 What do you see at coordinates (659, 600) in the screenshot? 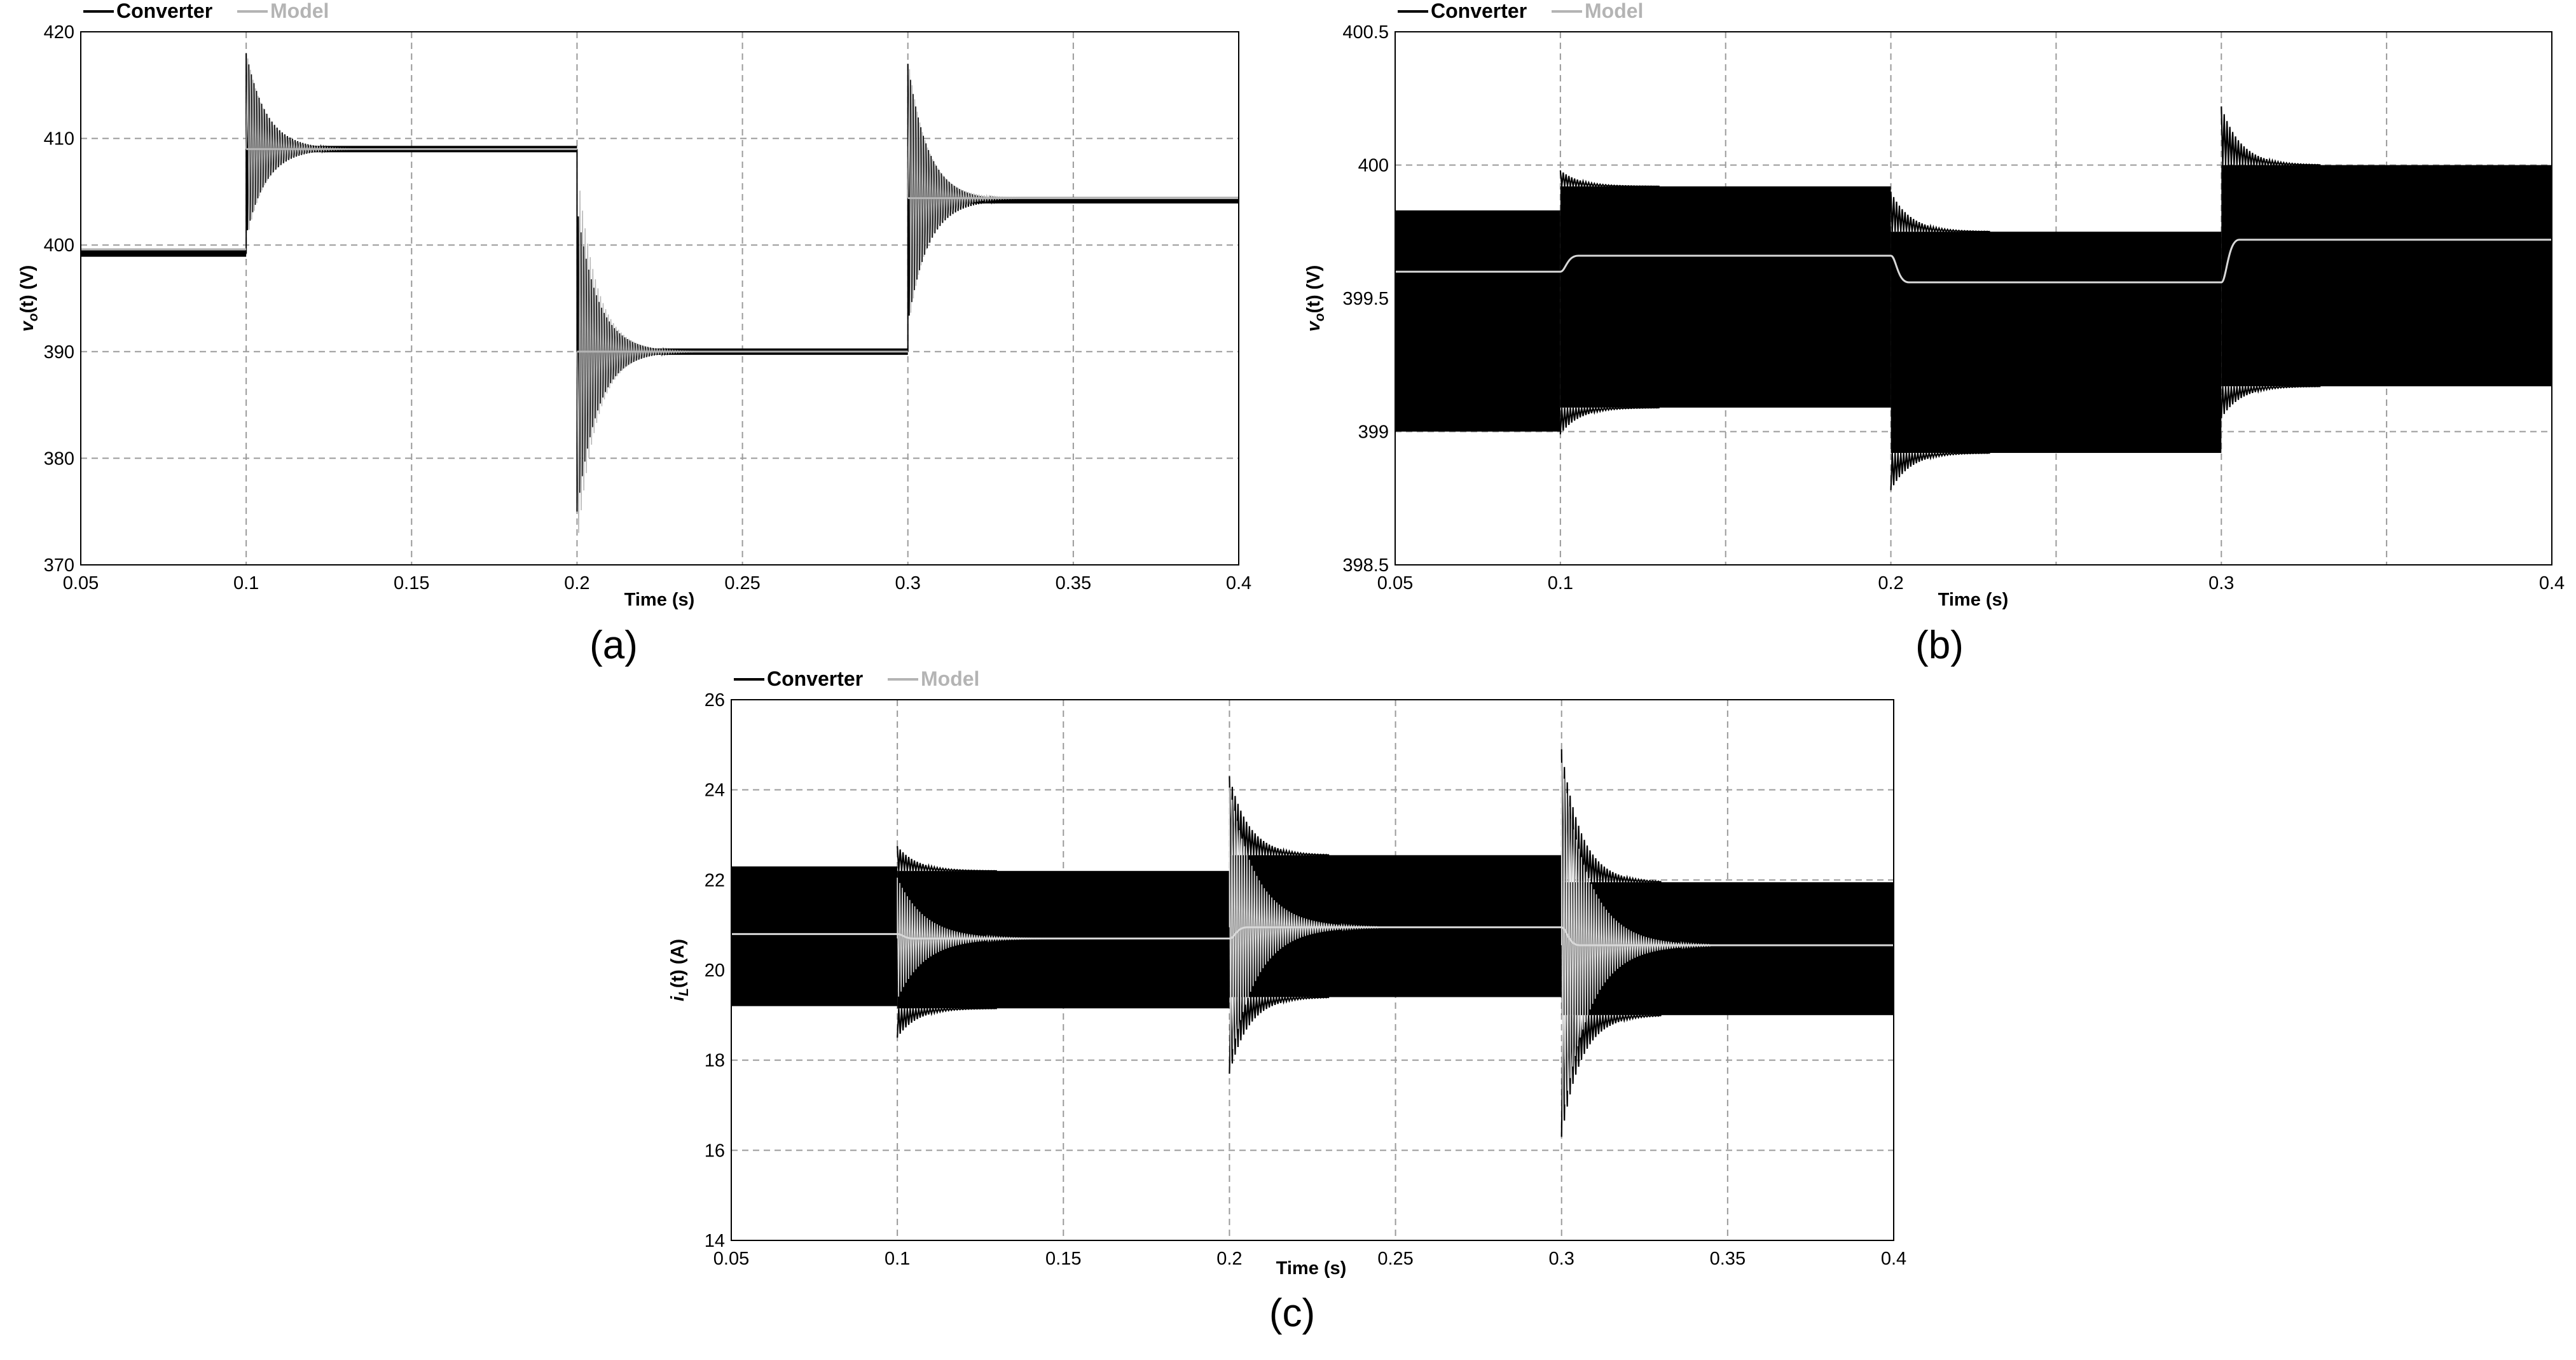
I see `a-x-axis-label: Time (s)` at bounding box center [659, 600].